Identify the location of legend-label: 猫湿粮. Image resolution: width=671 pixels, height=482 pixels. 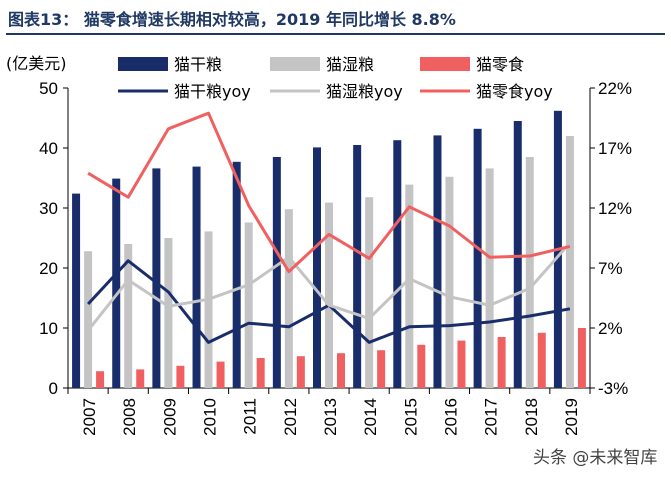
(350, 64).